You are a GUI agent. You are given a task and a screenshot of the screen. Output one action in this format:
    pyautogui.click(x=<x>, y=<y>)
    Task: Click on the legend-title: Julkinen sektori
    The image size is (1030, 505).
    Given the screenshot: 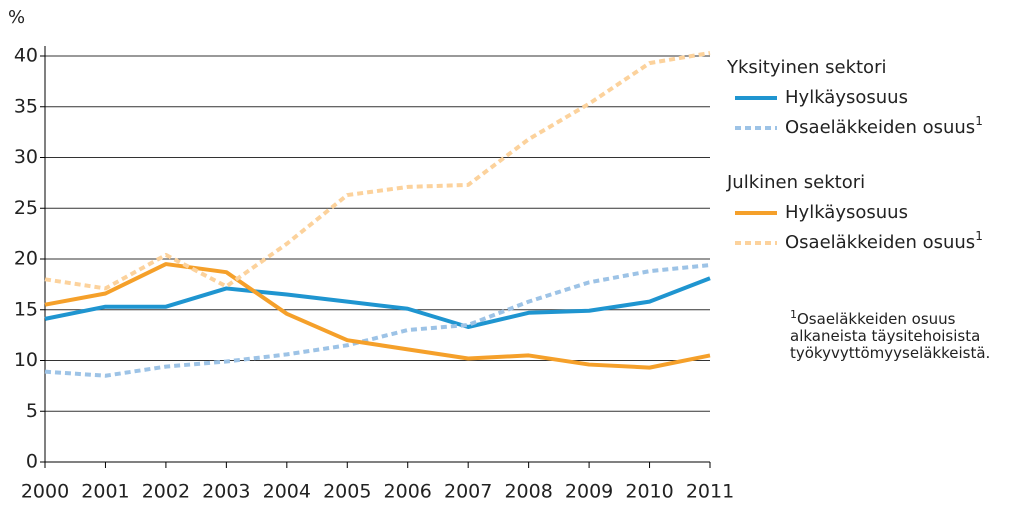 What is the action you would take?
    pyautogui.click(x=795, y=182)
    